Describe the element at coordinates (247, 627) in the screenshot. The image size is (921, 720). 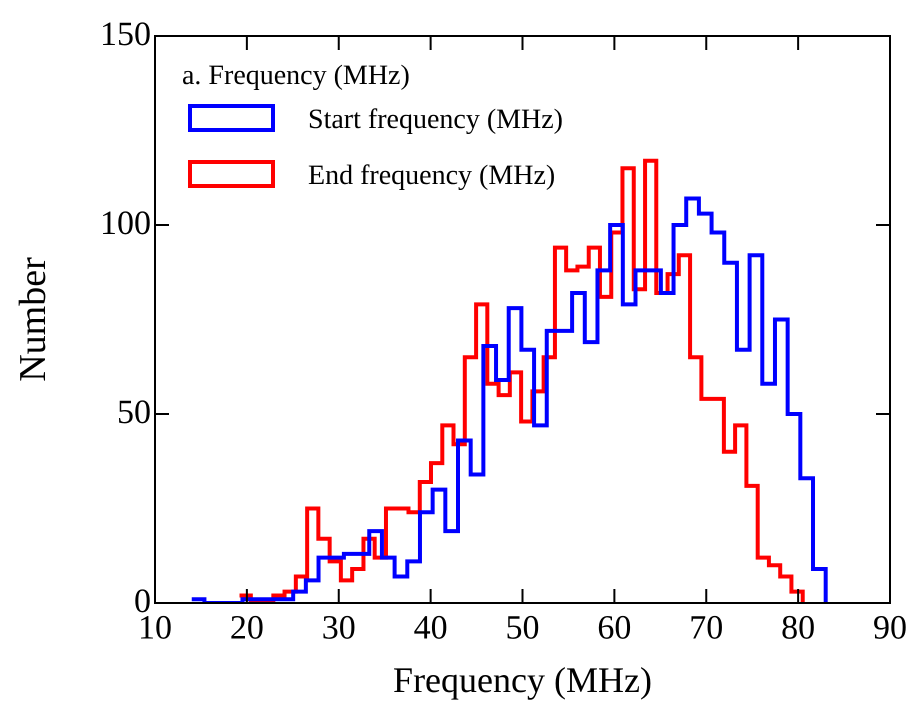
I see `x-tick-label: 20` at that location.